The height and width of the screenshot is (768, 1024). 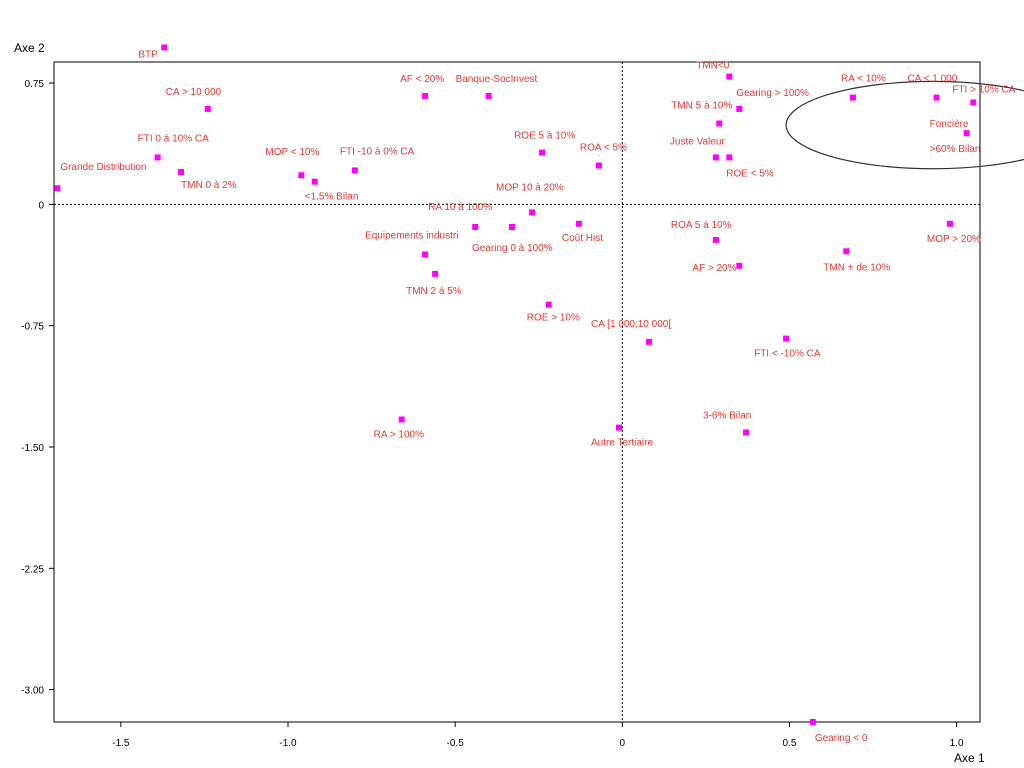 What do you see at coordinates (714, 268) in the screenshot?
I see `data-point-label: AF > 20%` at bounding box center [714, 268].